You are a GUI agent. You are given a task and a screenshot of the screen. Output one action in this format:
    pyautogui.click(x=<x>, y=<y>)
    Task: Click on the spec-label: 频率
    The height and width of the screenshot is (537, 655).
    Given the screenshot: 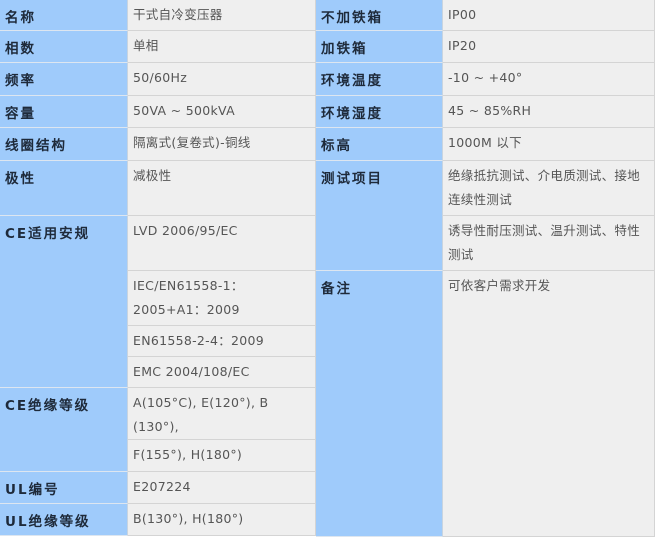 What is the action you would take?
    pyautogui.click(x=64, y=79)
    